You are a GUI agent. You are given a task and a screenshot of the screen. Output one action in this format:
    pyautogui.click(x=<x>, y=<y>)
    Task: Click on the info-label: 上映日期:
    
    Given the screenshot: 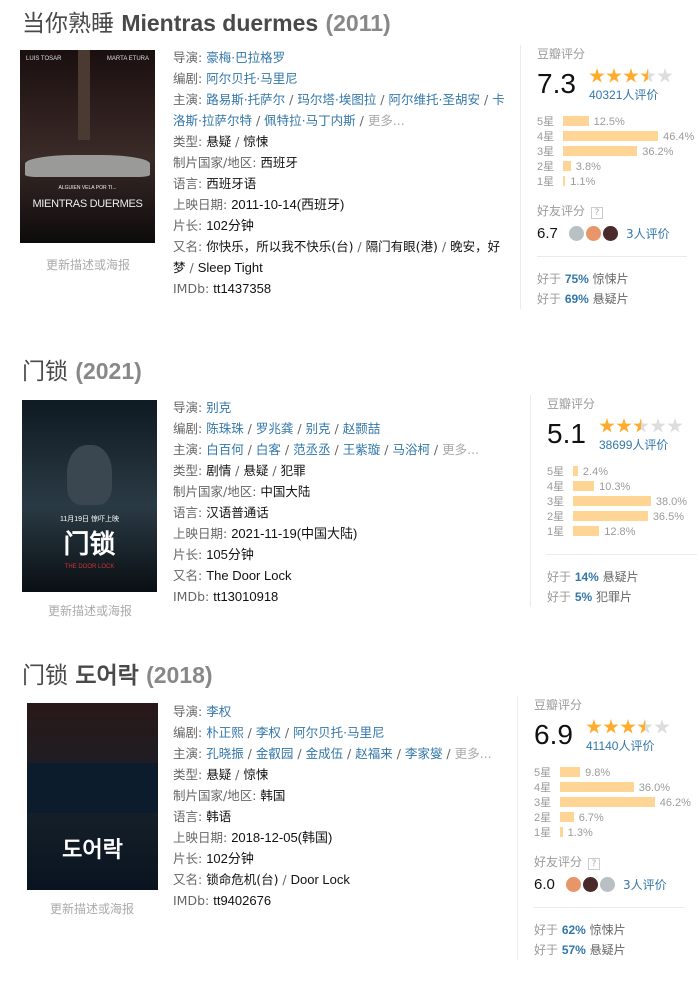 What is the action you would take?
    pyautogui.click(x=202, y=533)
    